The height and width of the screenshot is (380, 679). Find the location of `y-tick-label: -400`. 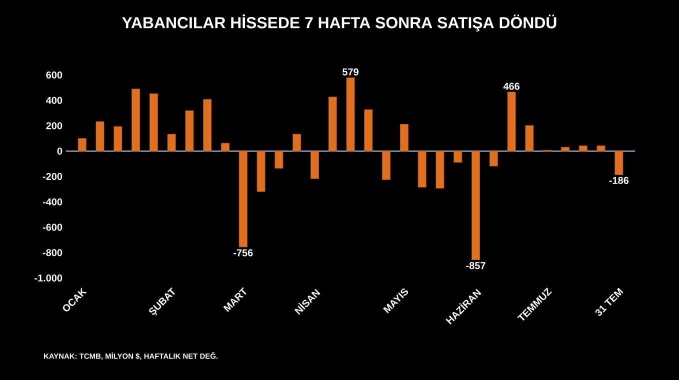

y-tick-label: -400 is located at coordinates (52, 202).